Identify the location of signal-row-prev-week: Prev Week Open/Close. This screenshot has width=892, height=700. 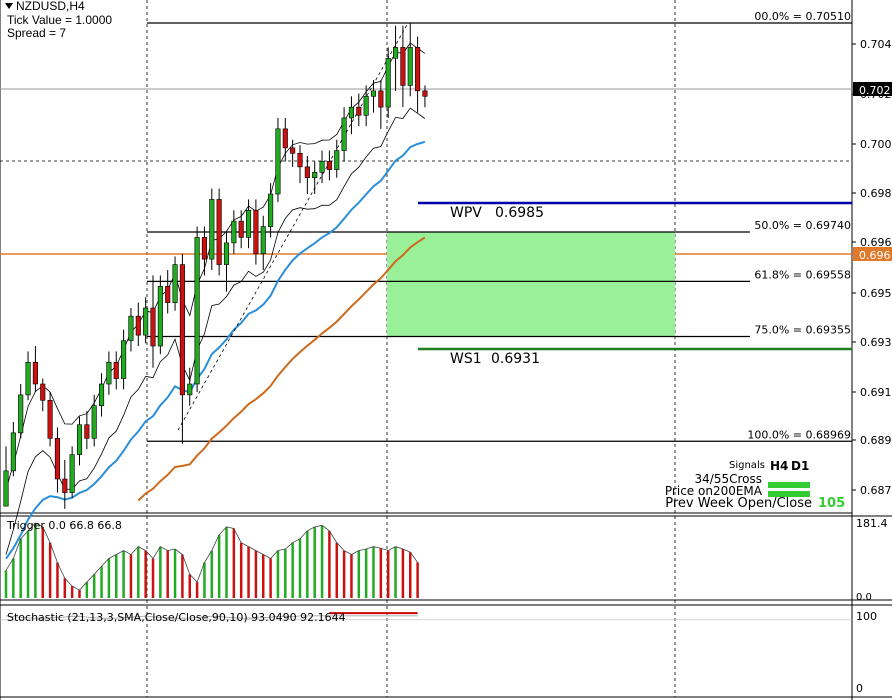
(738, 503).